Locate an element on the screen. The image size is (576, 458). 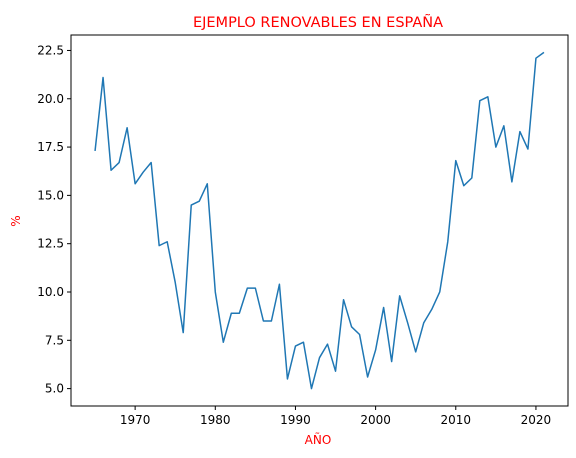
y-axis-ticks: 5.0 7.5 10.0 12.5 15.0 17.5 20.0 22.5 is located at coordinates (54, 219).